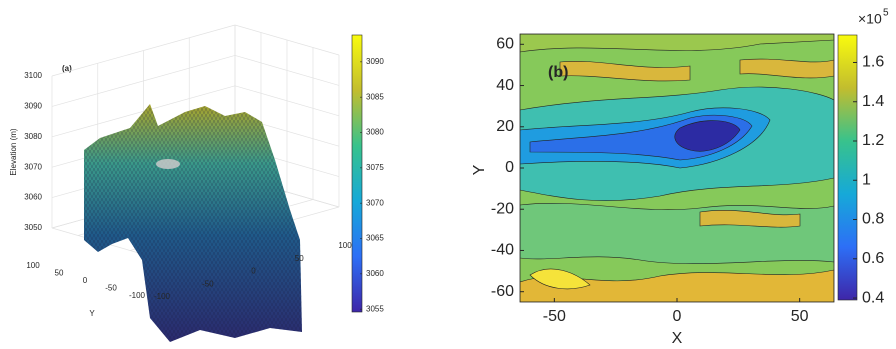  I want to click on panel-label: (b), so click(558, 72).